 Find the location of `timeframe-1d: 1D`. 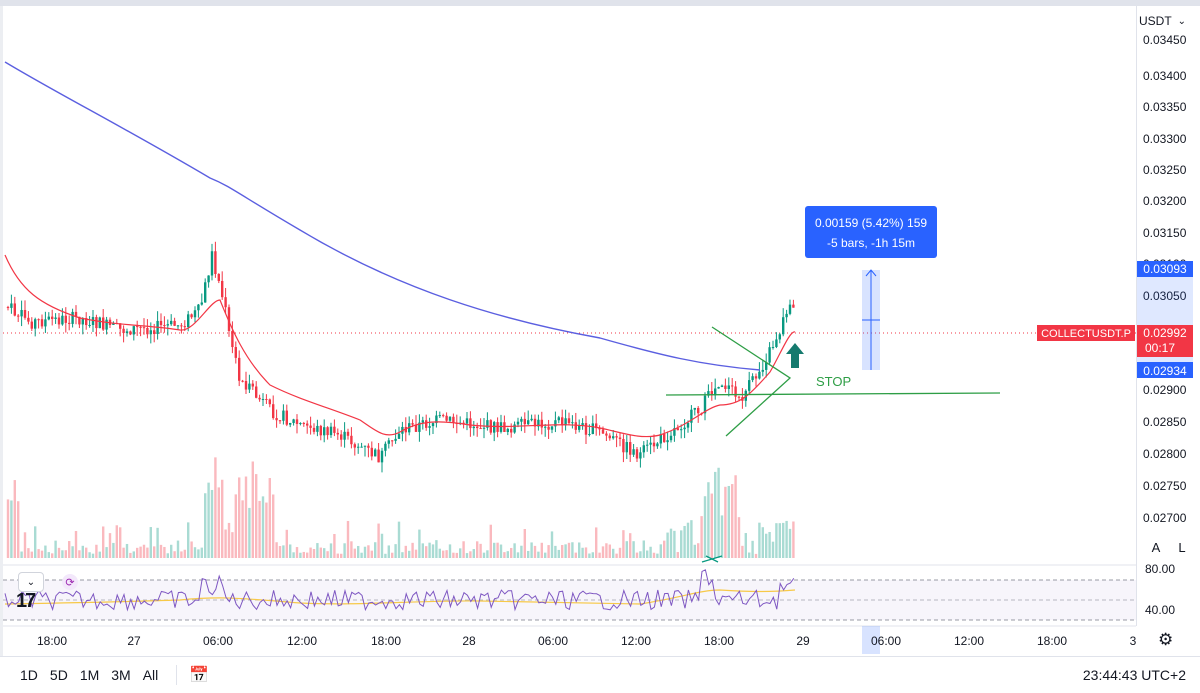

timeframe-1d: 1D is located at coordinates (29, 675).